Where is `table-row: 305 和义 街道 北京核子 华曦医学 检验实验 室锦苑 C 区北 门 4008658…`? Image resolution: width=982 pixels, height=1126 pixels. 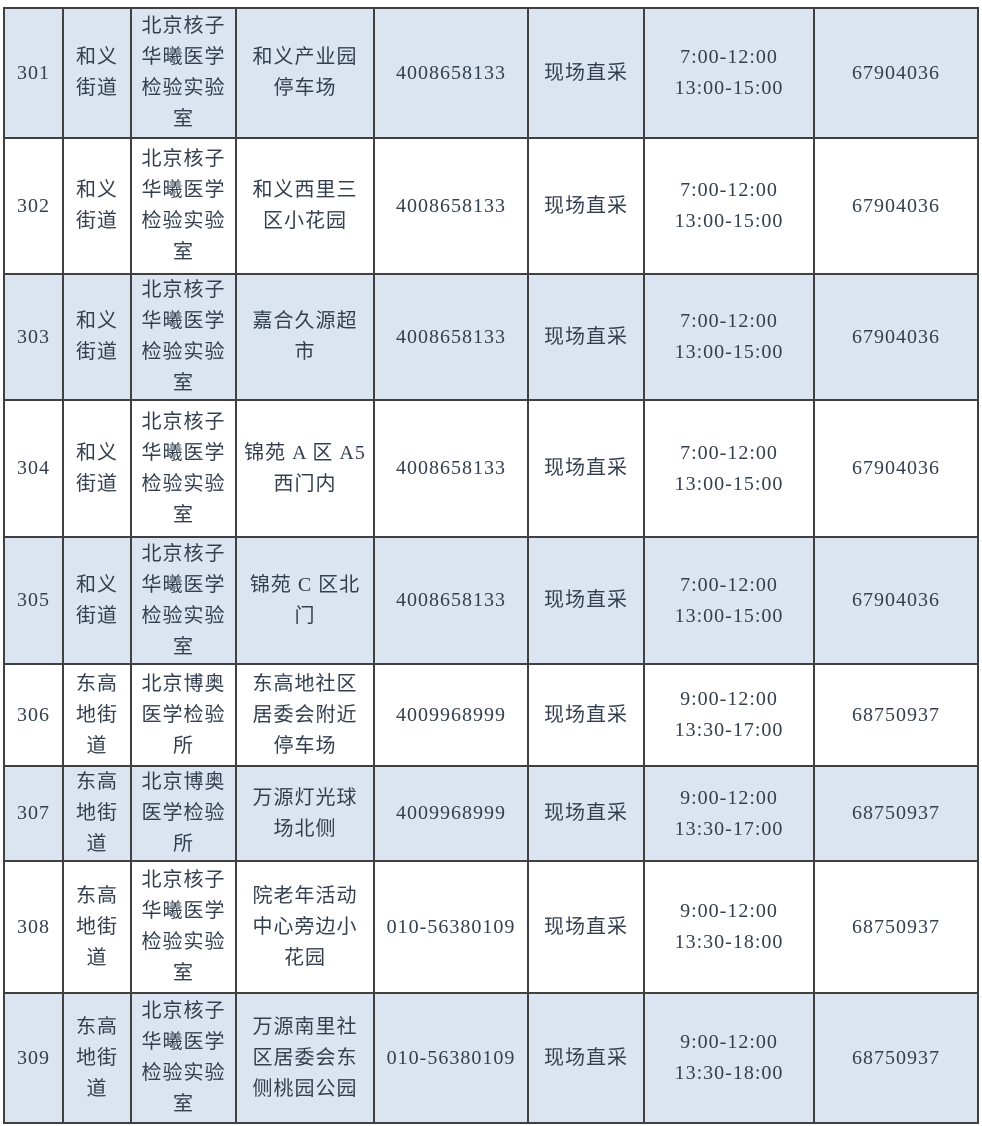 table-row: 305 和义 街道 北京核子 华曦医学 检验实验 室锦苑 C 区北 门 4008658… is located at coordinates (491, 600).